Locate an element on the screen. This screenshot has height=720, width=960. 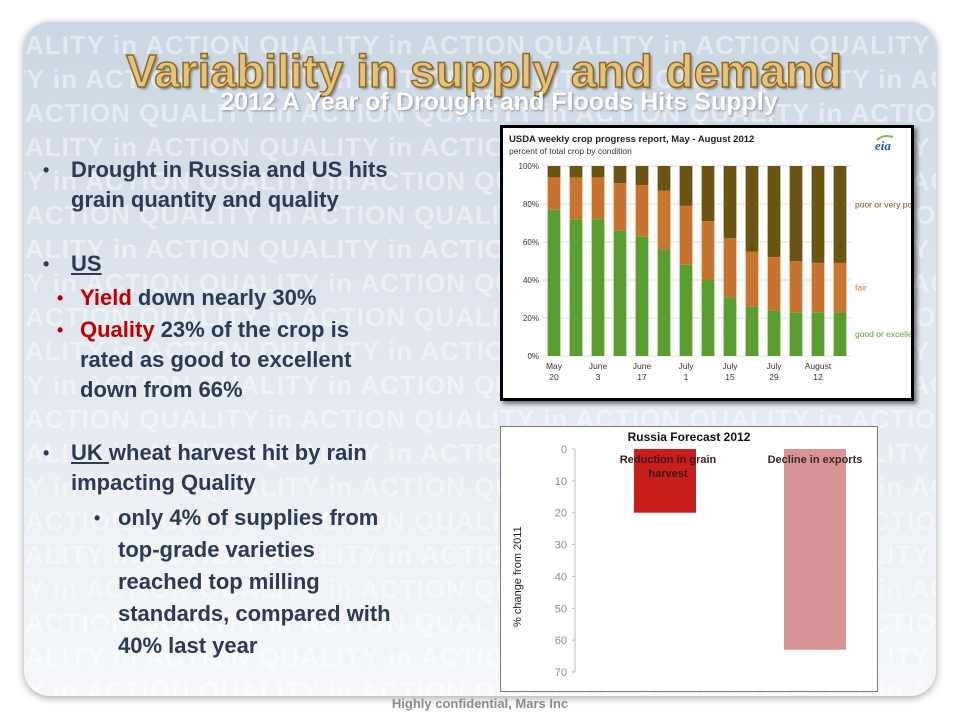
quality-word: Quality is located at coordinates (117, 329).